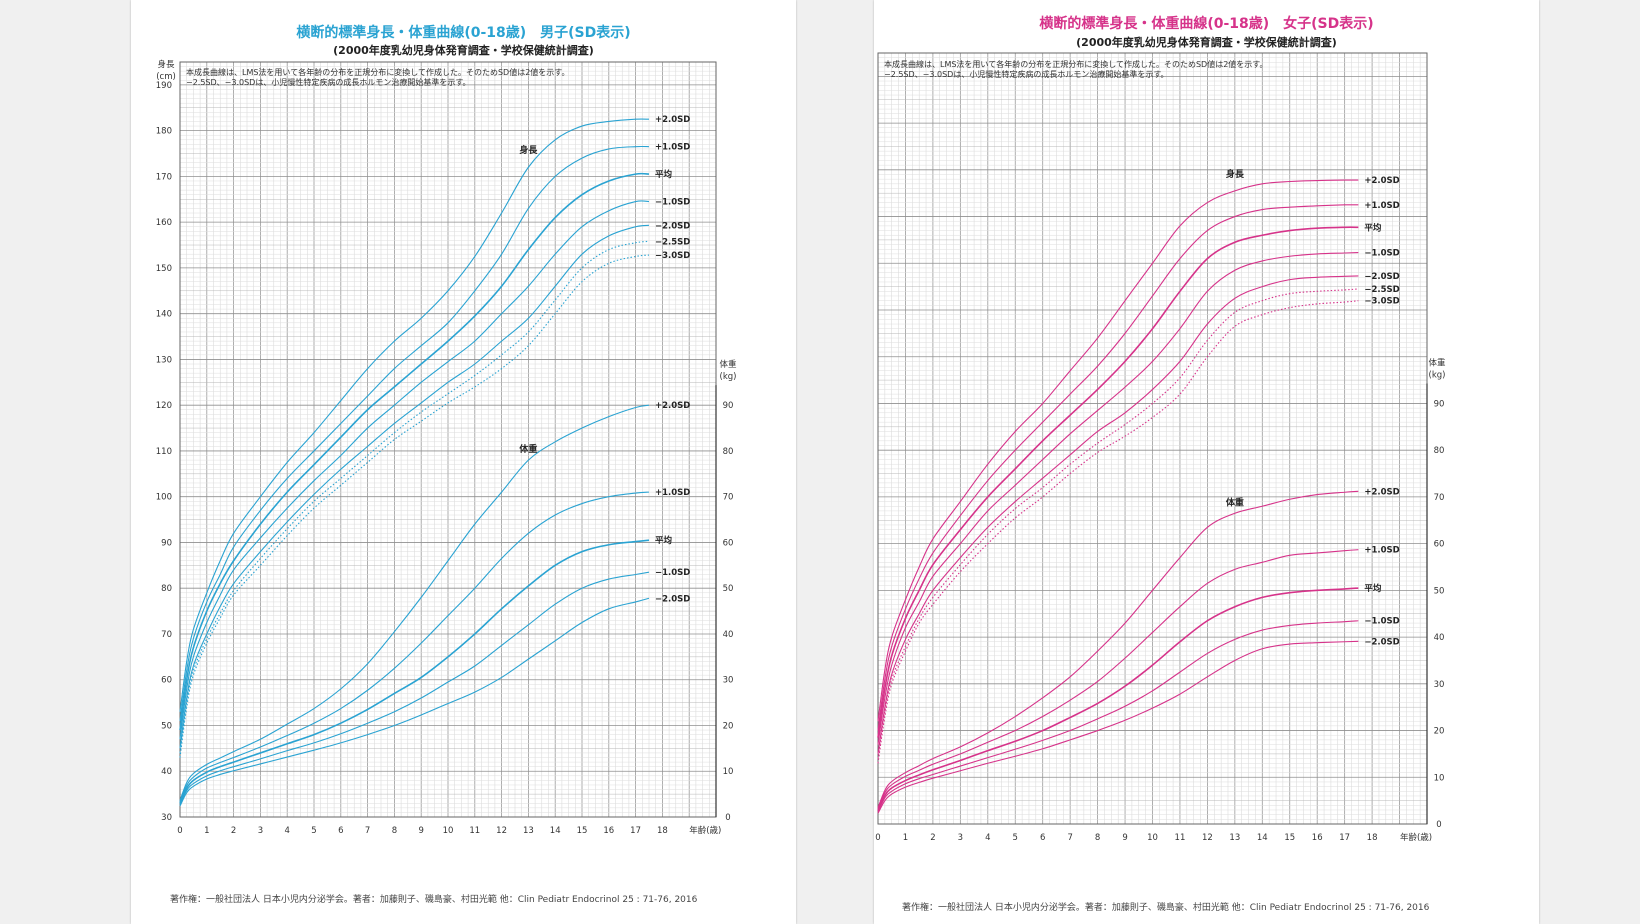 The width and height of the screenshot is (1640, 924). I want to click on height-tick-label: 120, so click(164, 406).